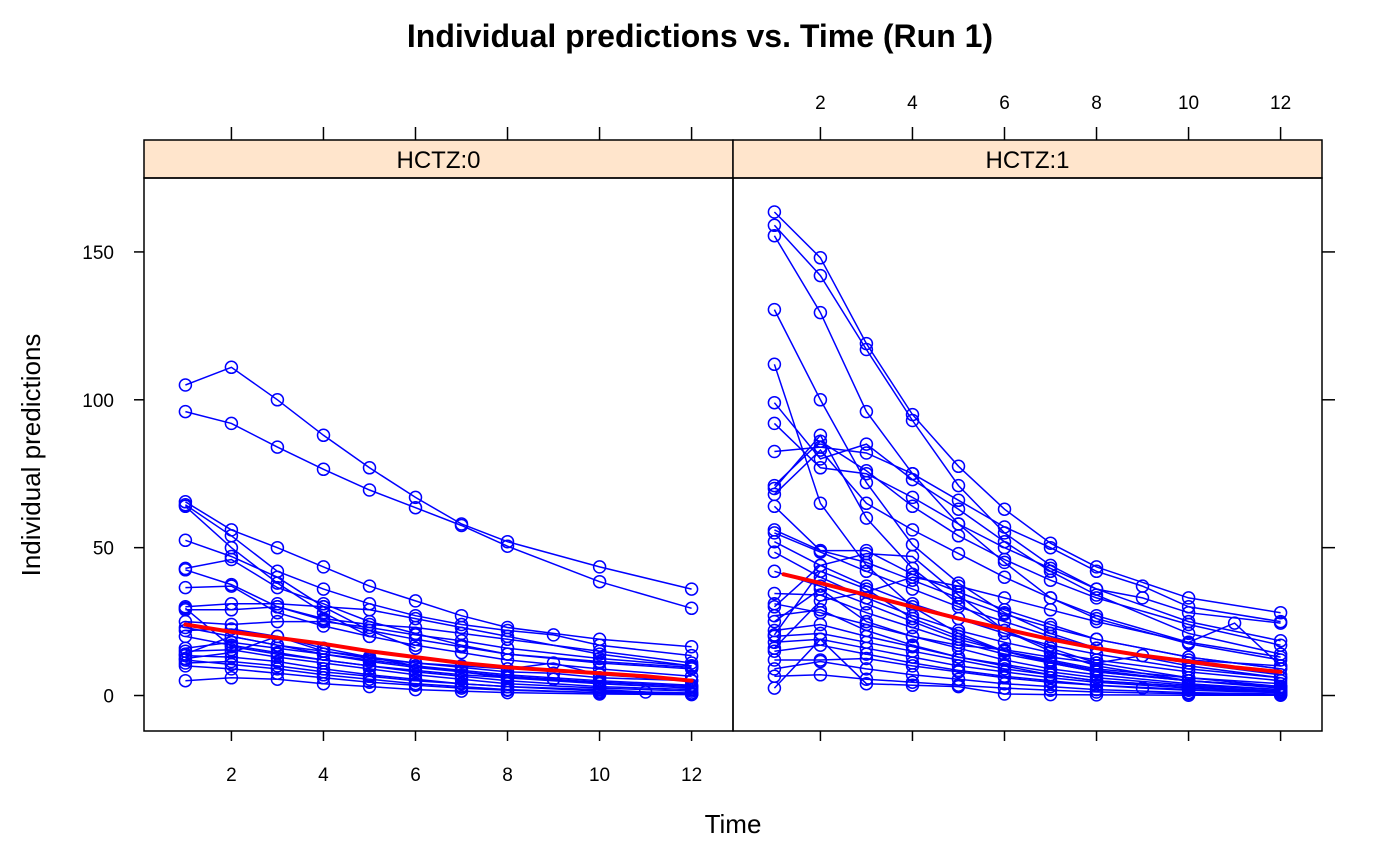 The image size is (1400, 866). I want to click on x-tick-label: 12, so click(1280, 103).